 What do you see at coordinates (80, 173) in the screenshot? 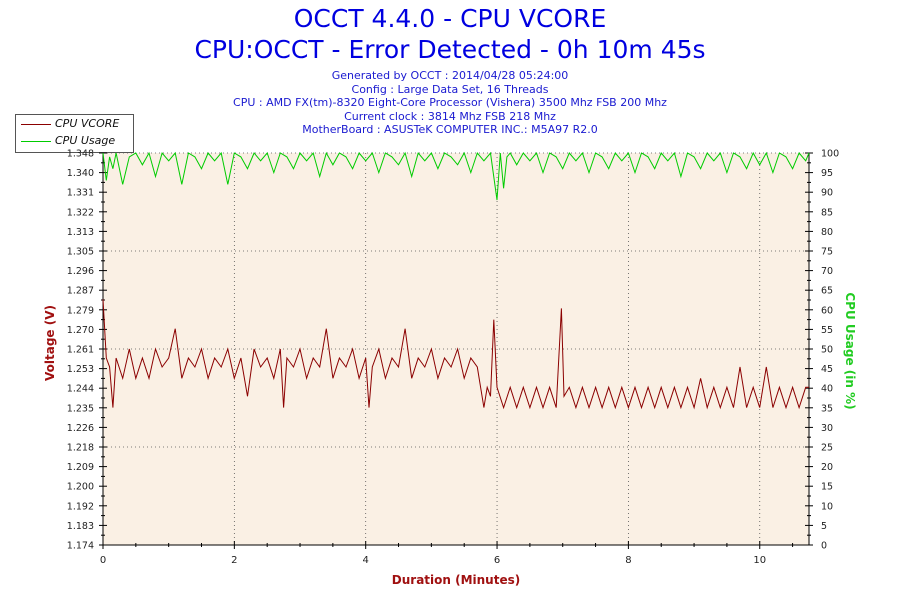
I see `y-tick-label: 1.340` at bounding box center [80, 173].